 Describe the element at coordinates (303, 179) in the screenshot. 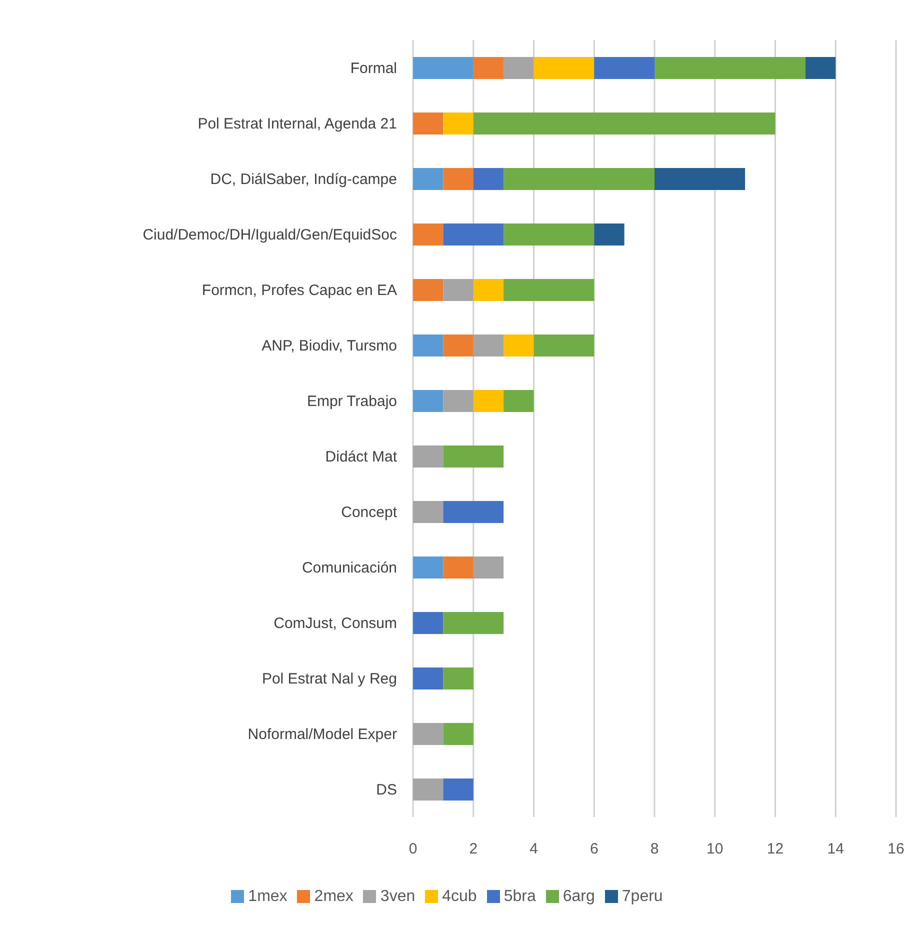

I see `y-tick-label: DC, DiálSaber, Indíg-campe` at that location.